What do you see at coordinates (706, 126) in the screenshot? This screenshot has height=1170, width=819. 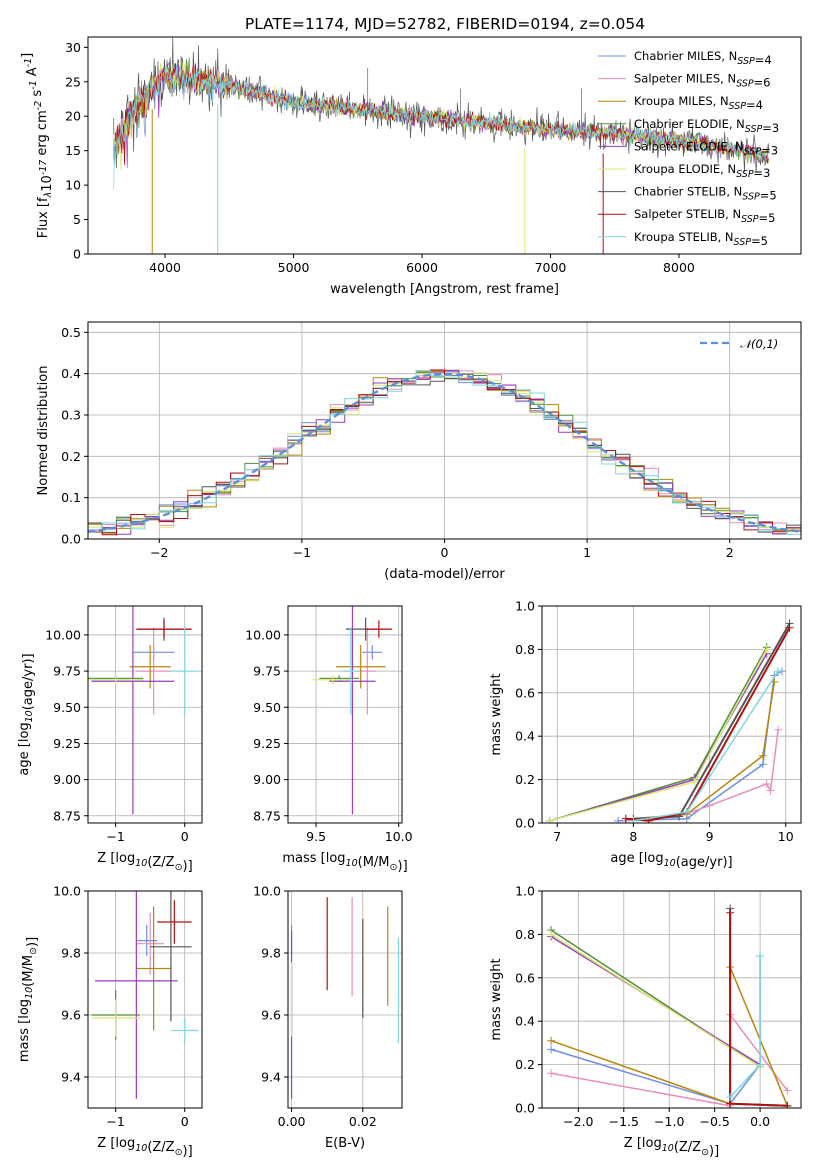 I see `legend-entry: Chabrier ELODIE, NSSP=3` at bounding box center [706, 126].